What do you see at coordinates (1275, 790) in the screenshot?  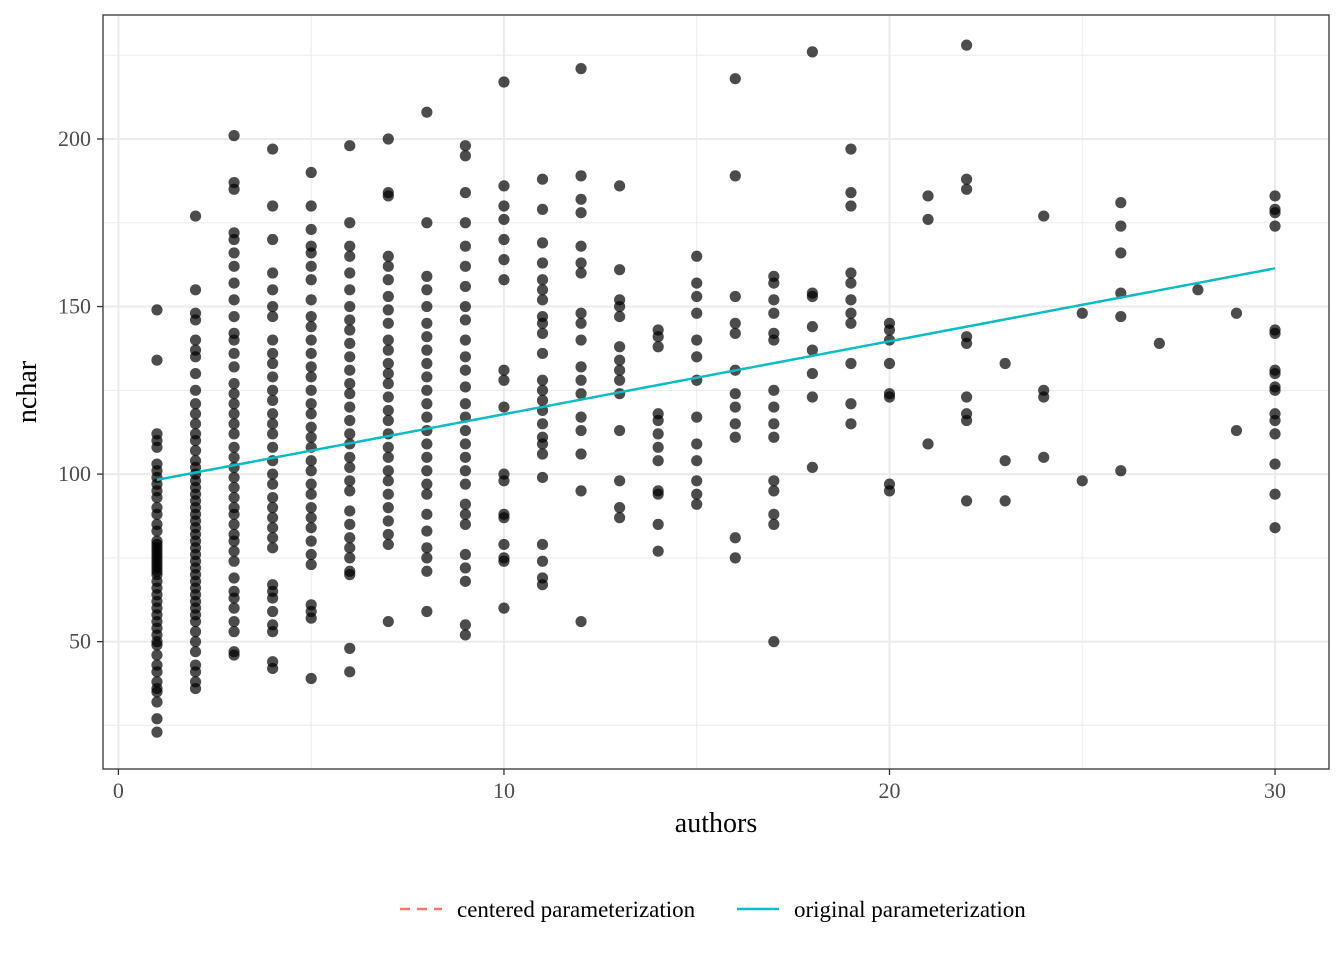 I see `x-tick-label: 30` at bounding box center [1275, 790].